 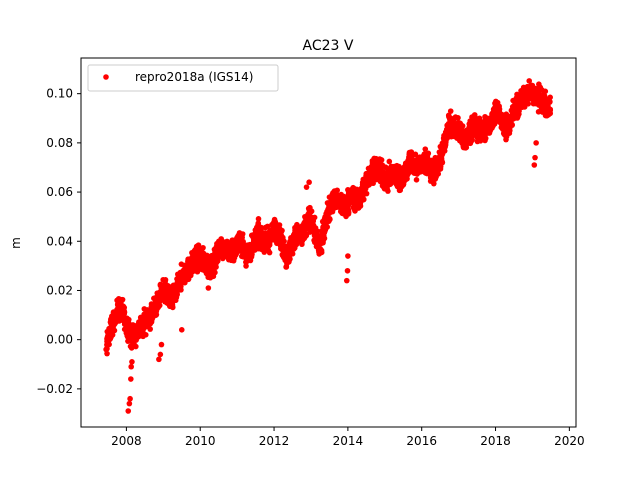 I want to click on x-tick-label: 2020, so click(x=569, y=441).